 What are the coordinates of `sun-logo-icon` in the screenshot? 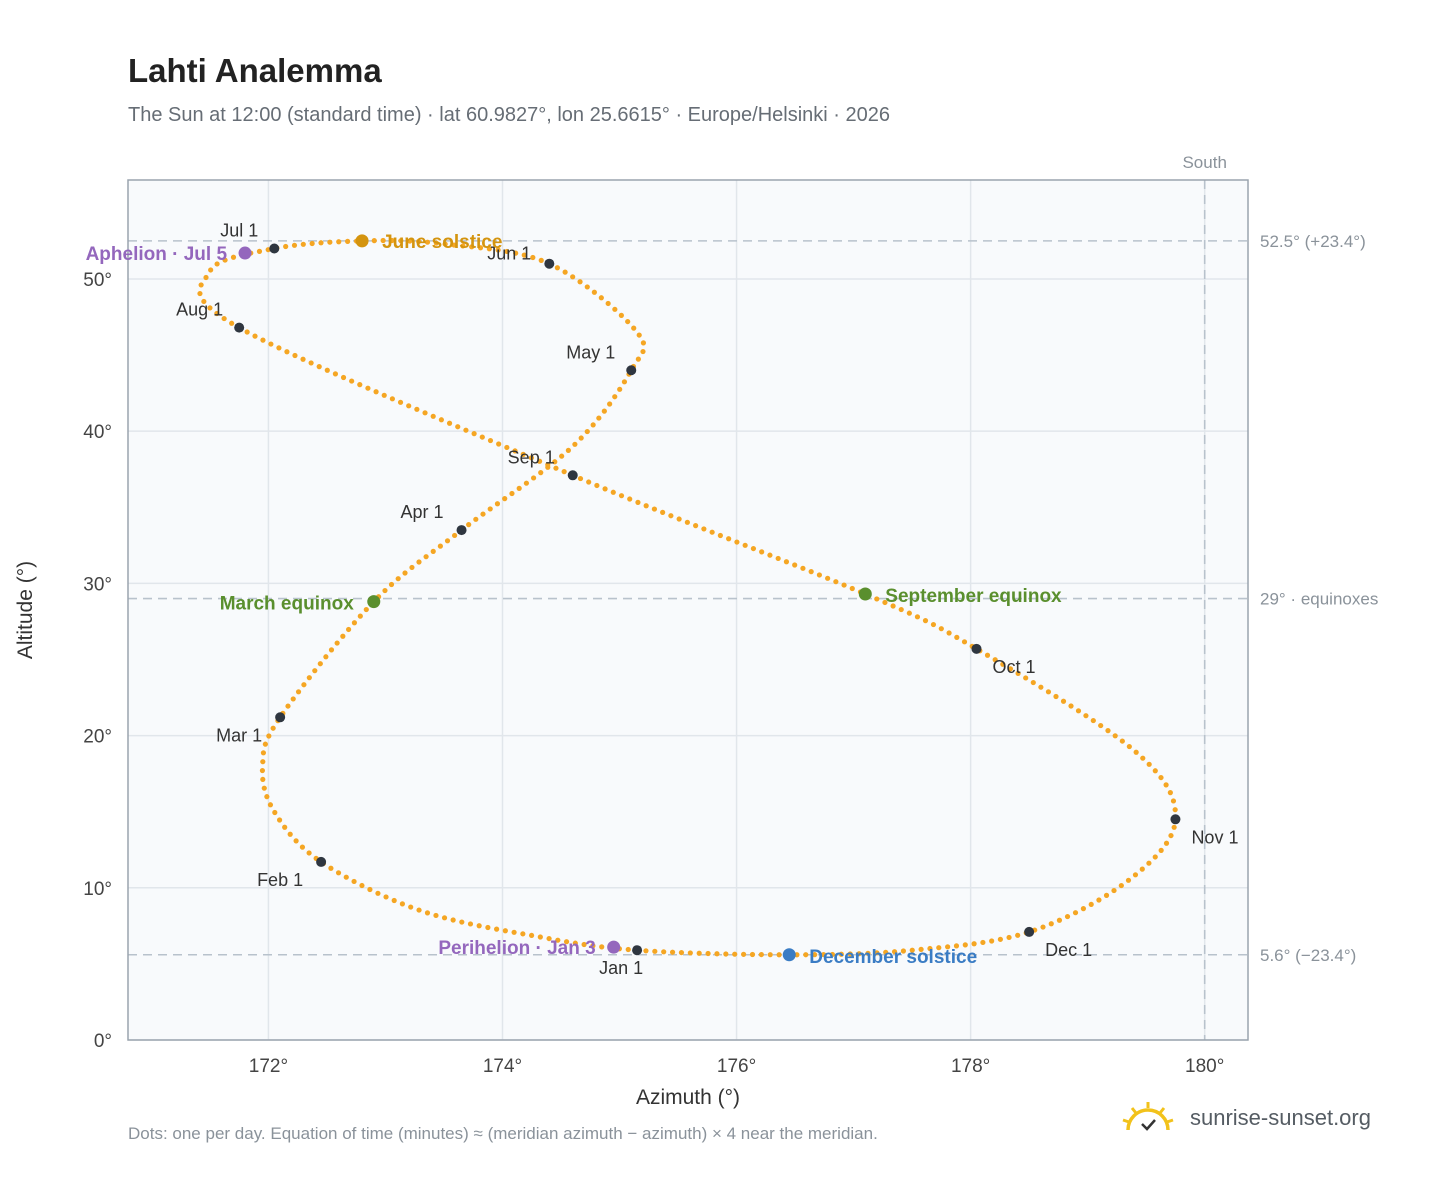 It's located at (1148, 1116).